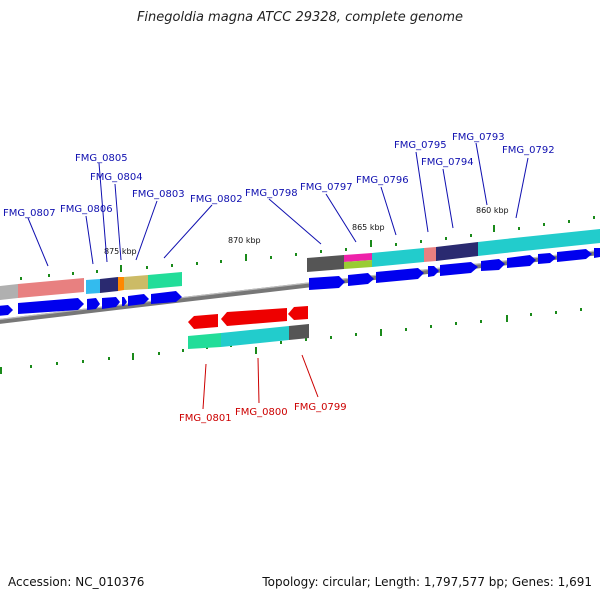 The height and width of the screenshot is (600, 600). I want to click on gene-label-fmg-0794: FMG_0794, so click(447, 162).